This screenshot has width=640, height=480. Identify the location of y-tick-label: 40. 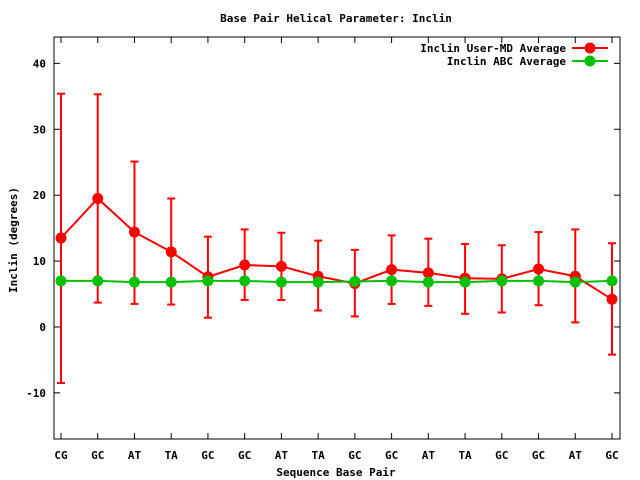
(39, 63).